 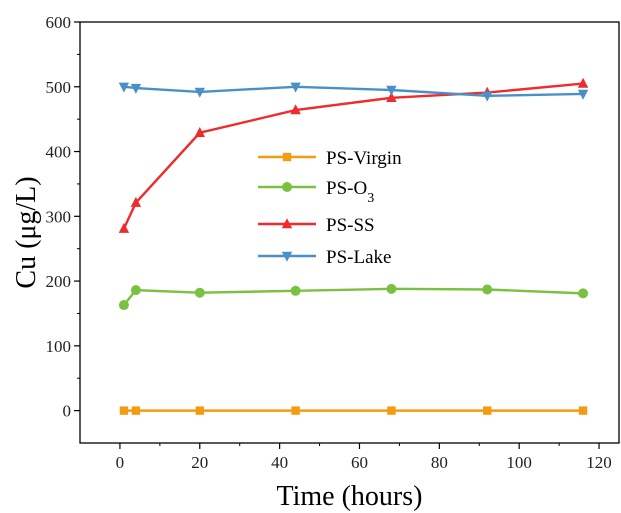 What do you see at coordinates (350, 496) in the screenshot?
I see `x-axis-title: Time (hours)` at bounding box center [350, 496].